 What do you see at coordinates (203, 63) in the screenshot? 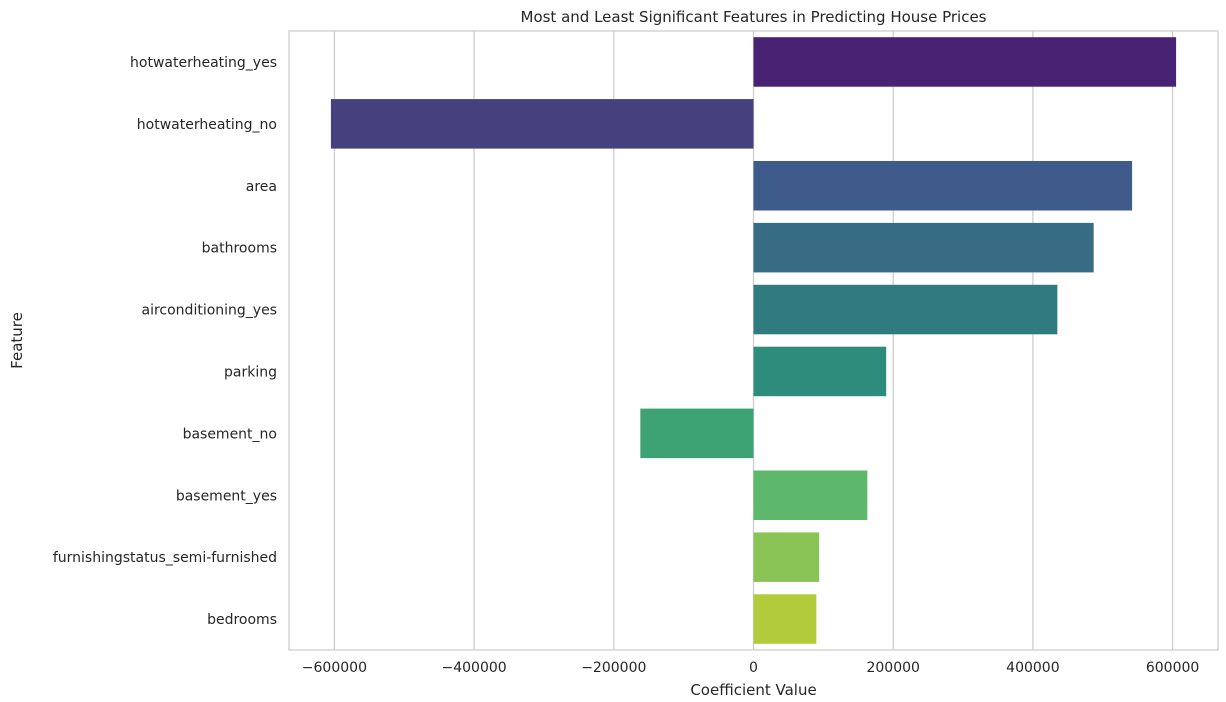
I see `y-tick-label: hotwaterheating_yes` at bounding box center [203, 63].